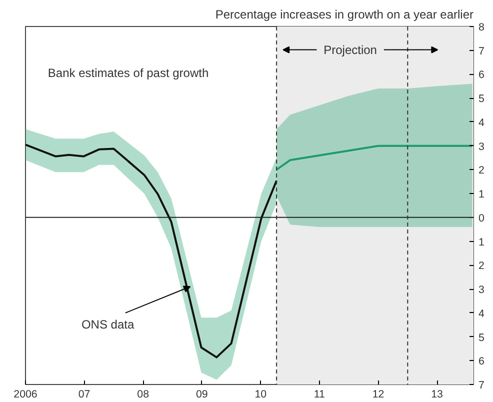  What do you see at coordinates (344, 15) in the screenshot?
I see `chart-title: Percentage increases in growth on a year earlier` at bounding box center [344, 15].